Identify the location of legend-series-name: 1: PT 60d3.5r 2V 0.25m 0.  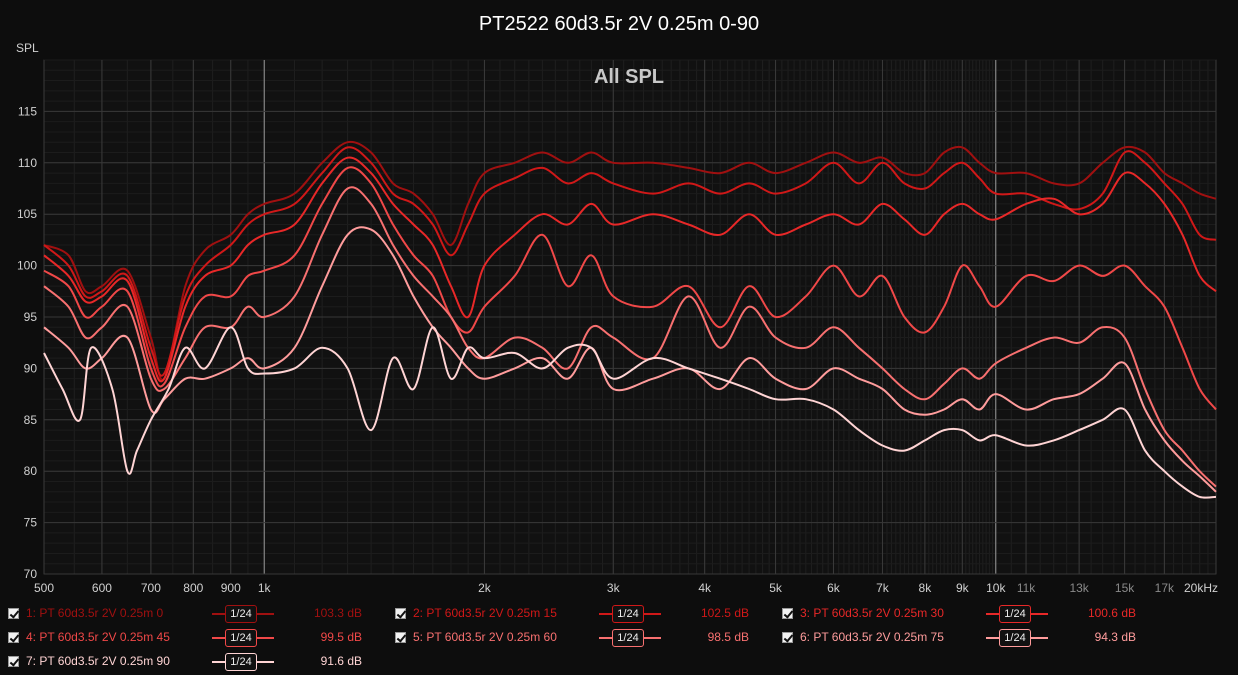
(95, 613).